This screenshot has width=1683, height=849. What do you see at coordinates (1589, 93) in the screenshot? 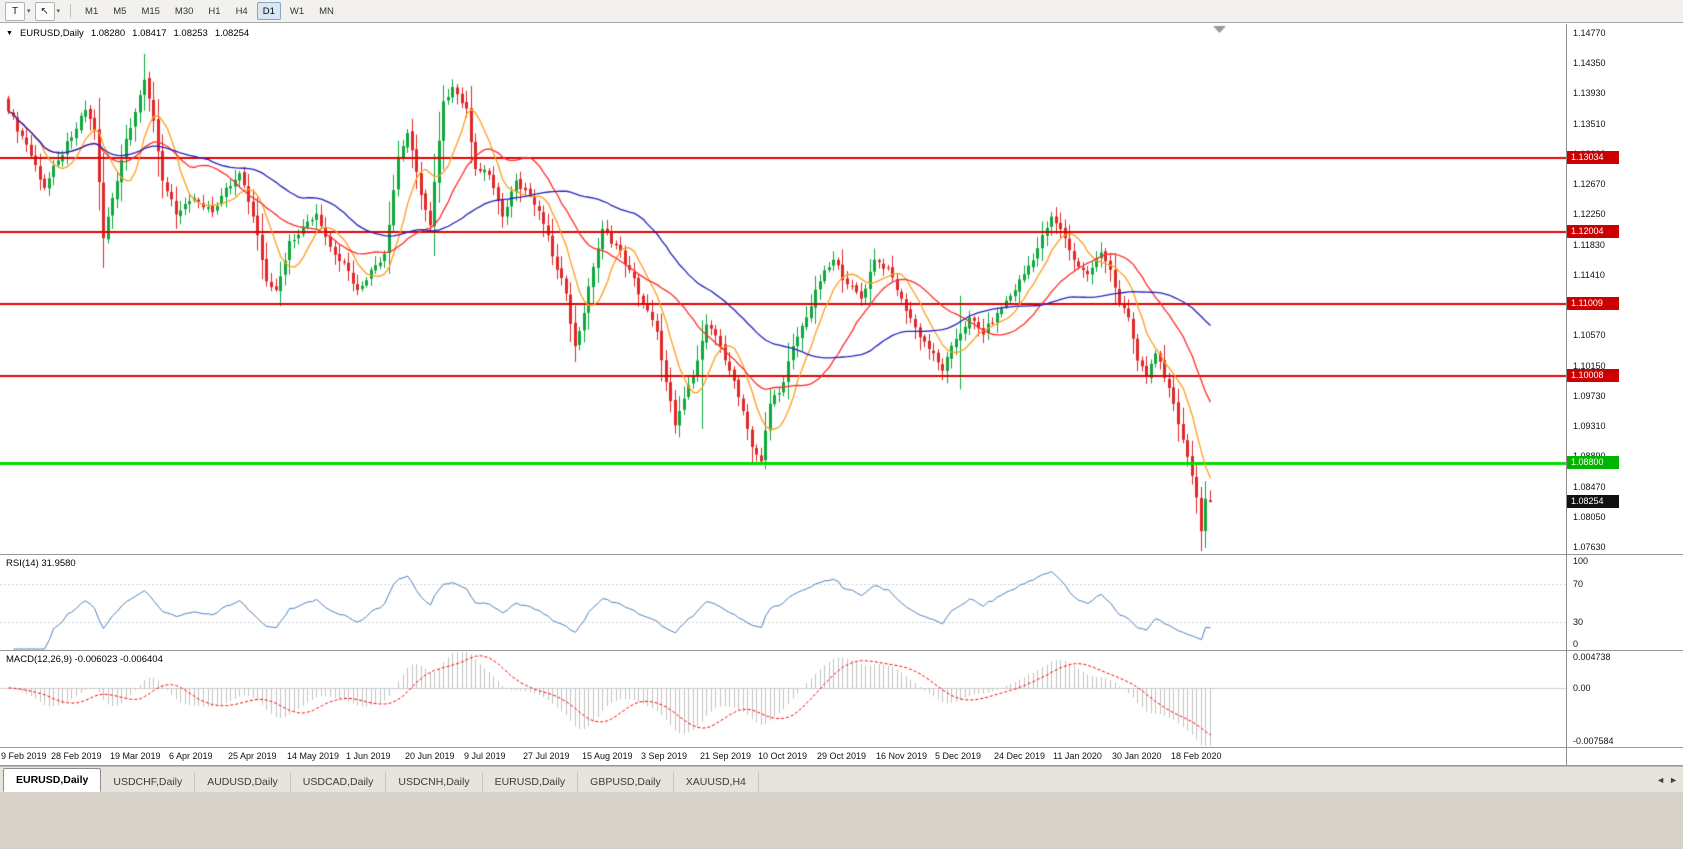
I see `price-tick-label: 1.13930` at bounding box center [1589, 93].